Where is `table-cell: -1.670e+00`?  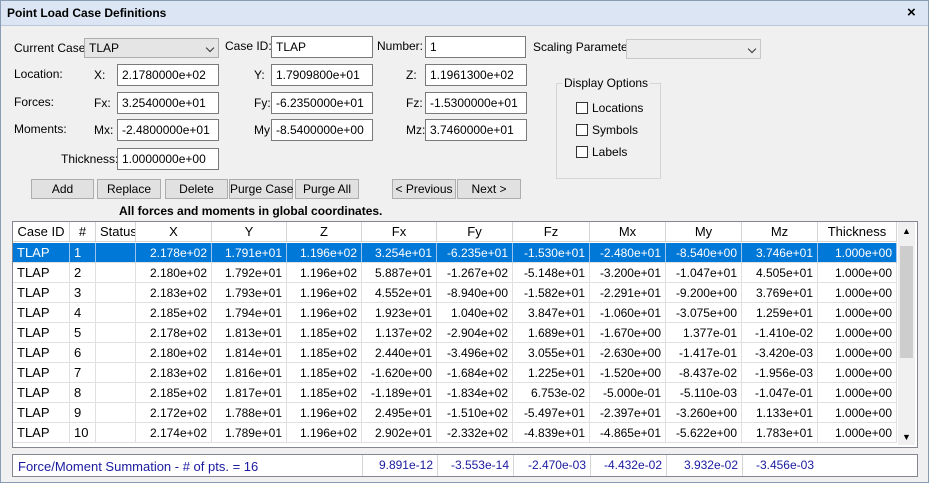
table-cell: -1.670e+00 is located at coordinates (628, 333).